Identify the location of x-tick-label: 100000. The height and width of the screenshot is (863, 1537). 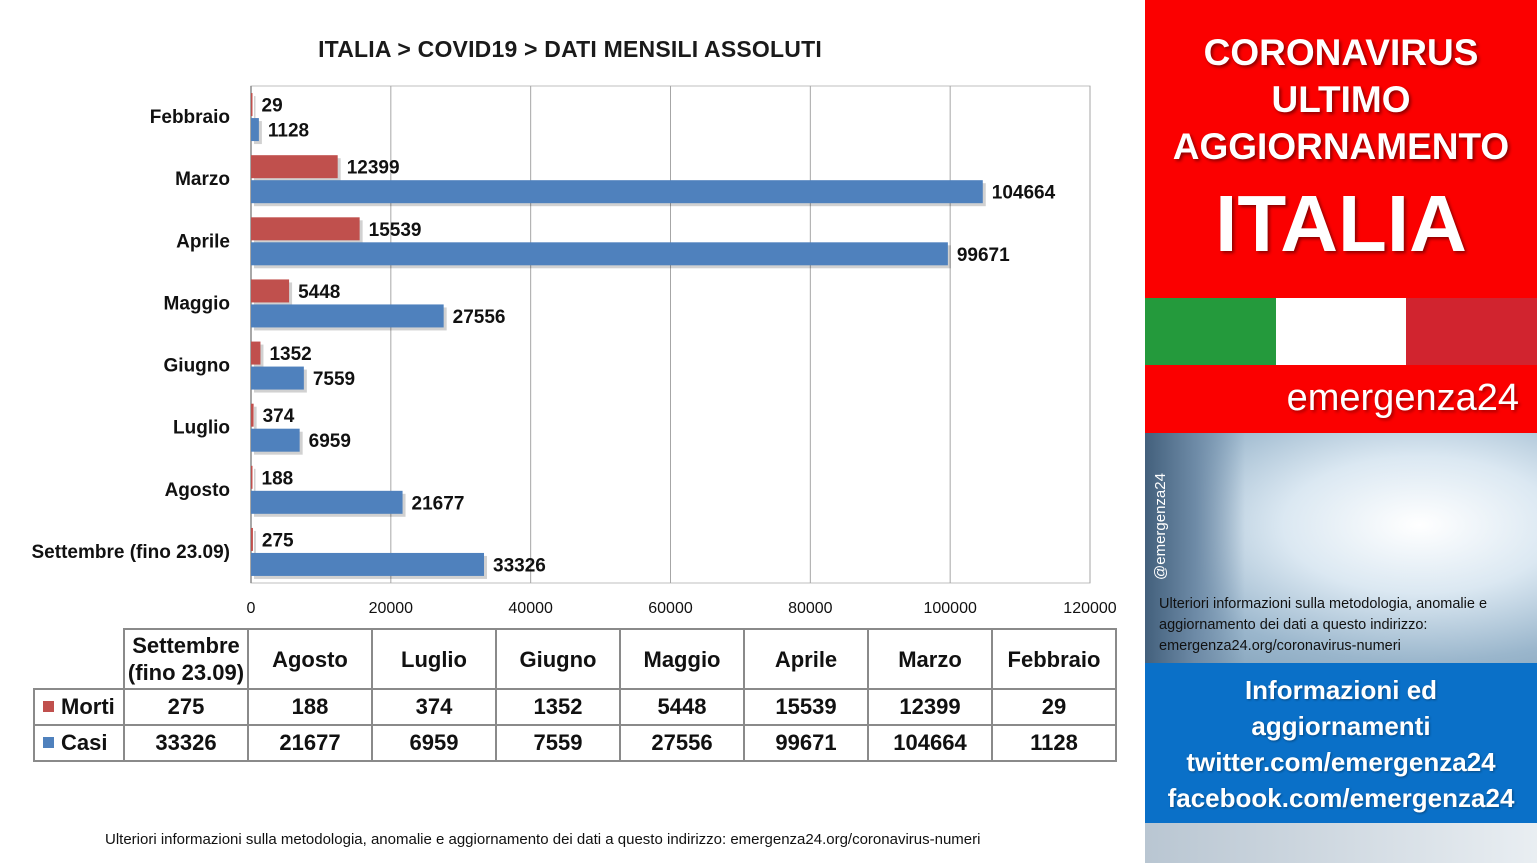
(949, 608).